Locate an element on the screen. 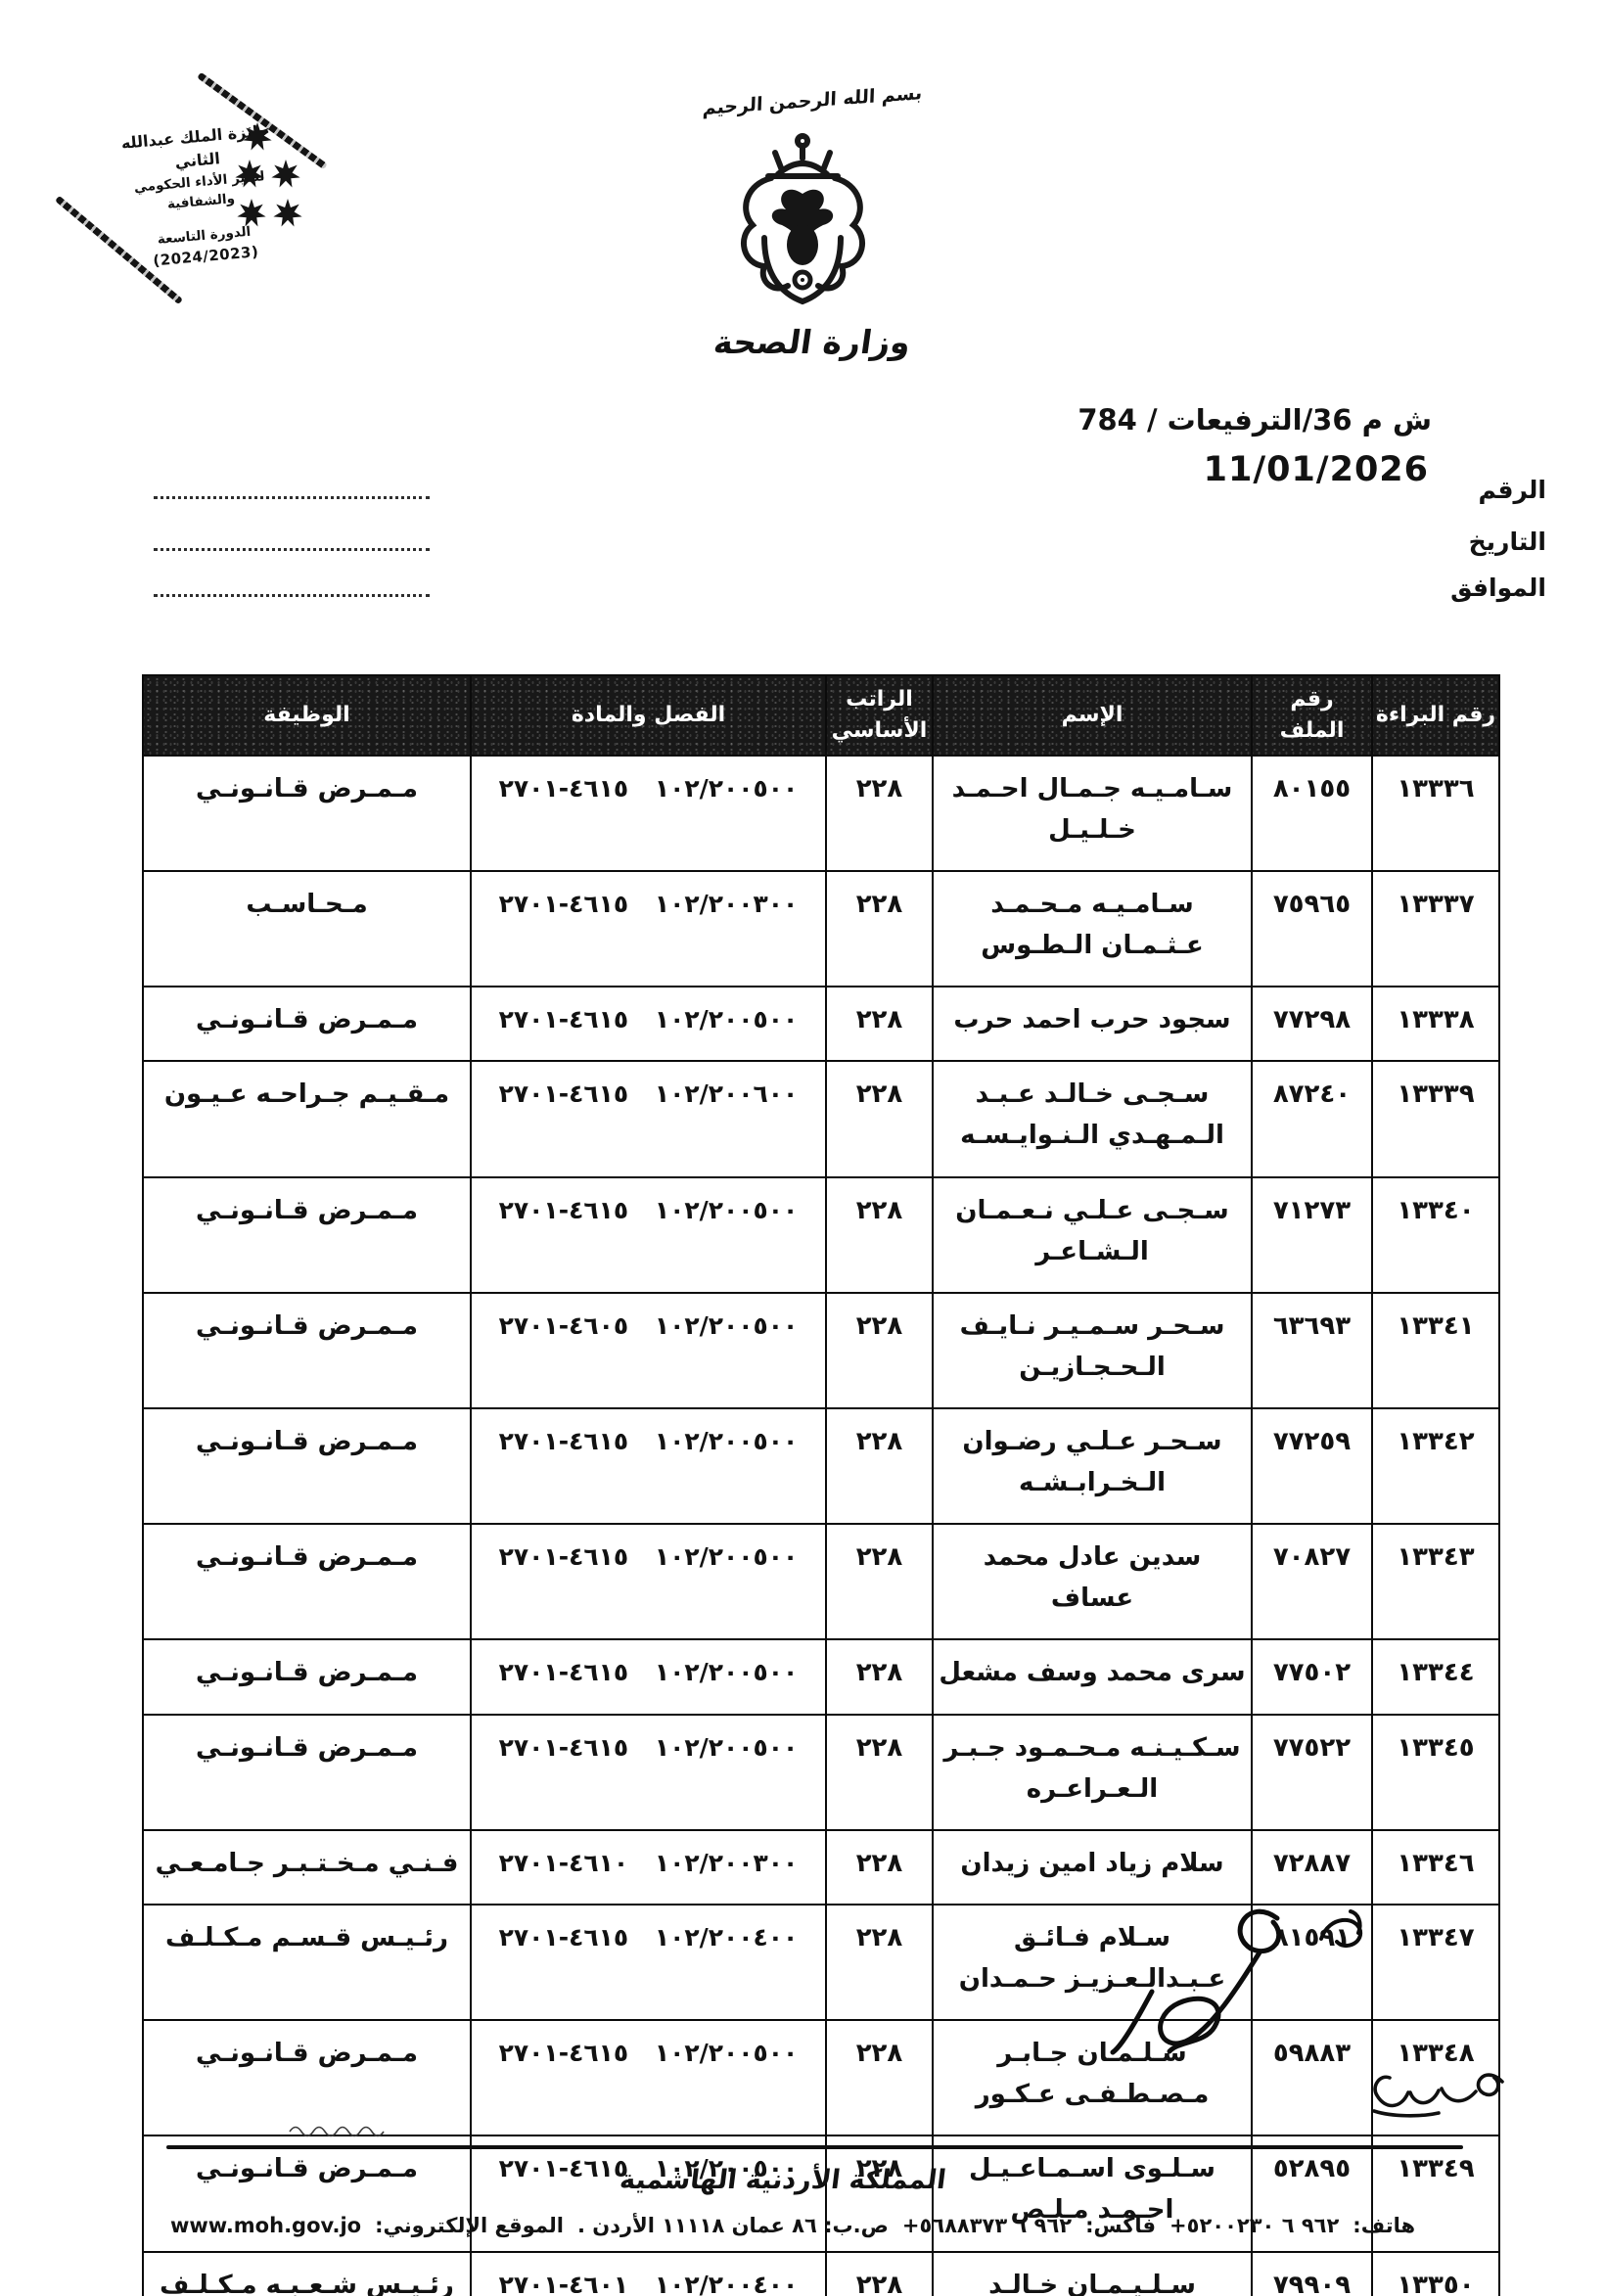 The image size is (1605, 2296). cell-file-no: ٦٣٦٩٣ is located at coordinates (1312, 1350).